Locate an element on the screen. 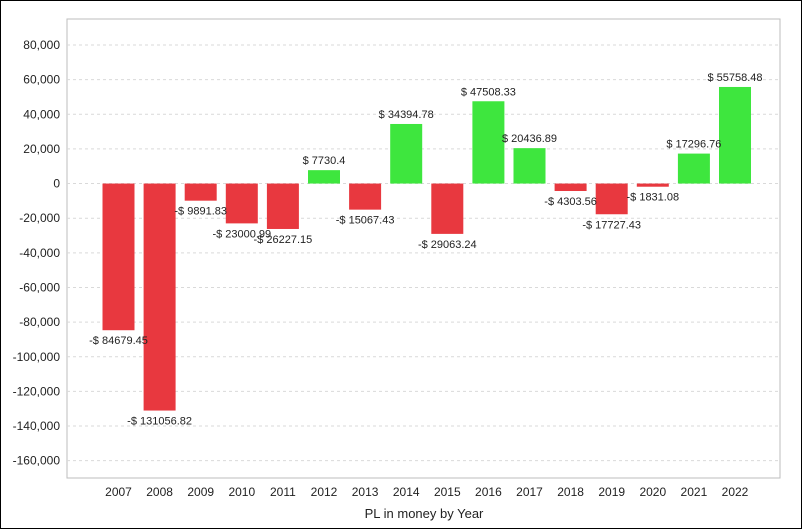 This screenshot has width=802, height=529. x-tick-label-2011: 2011 is located at coordinates (283, 492).